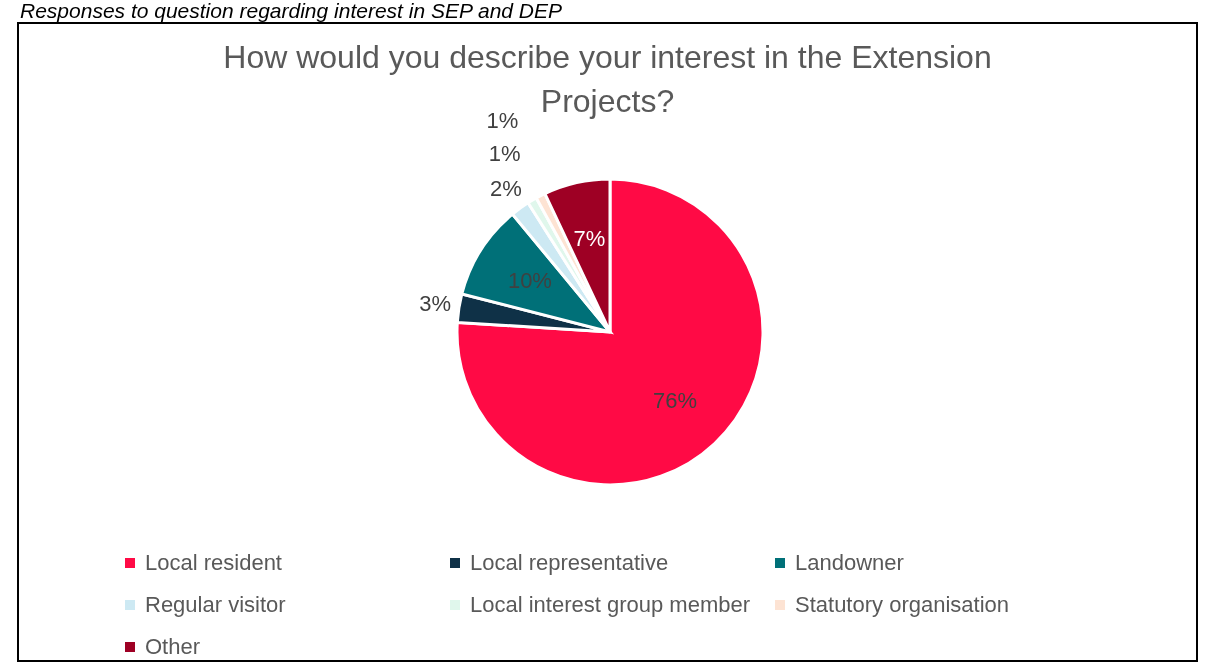 Image resolution: width=1211 pixels, height=670 pixels. I want to click on data-label: 2%, so click(506, 188).